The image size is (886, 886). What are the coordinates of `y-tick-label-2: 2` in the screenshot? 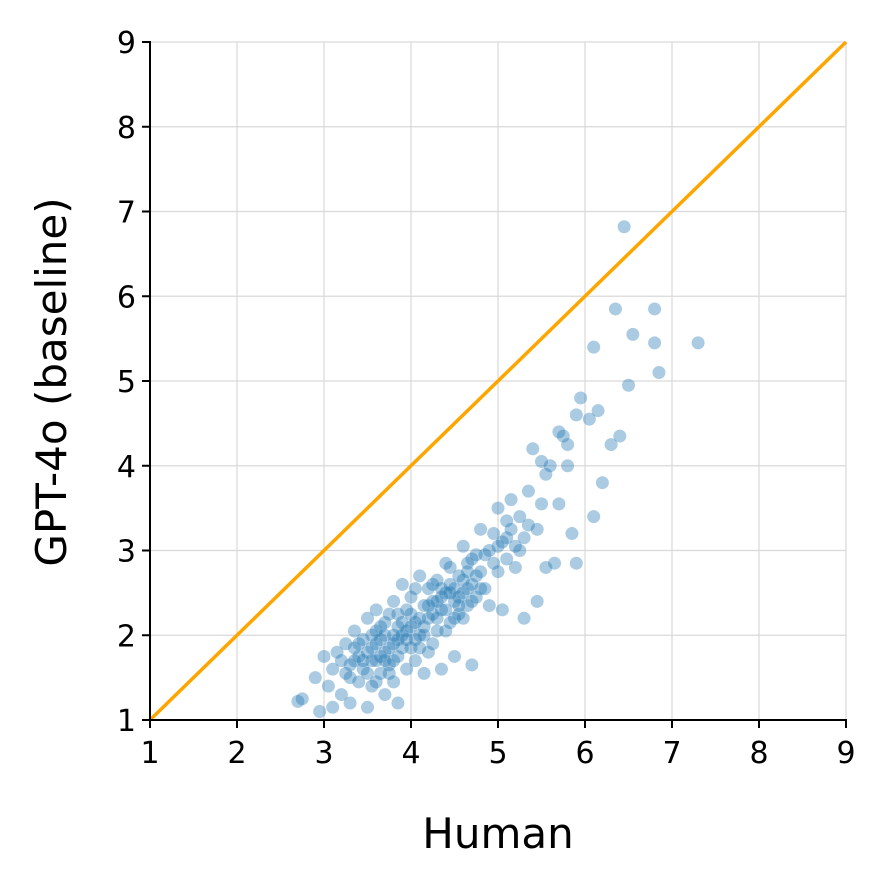 It's located at (126, 636).